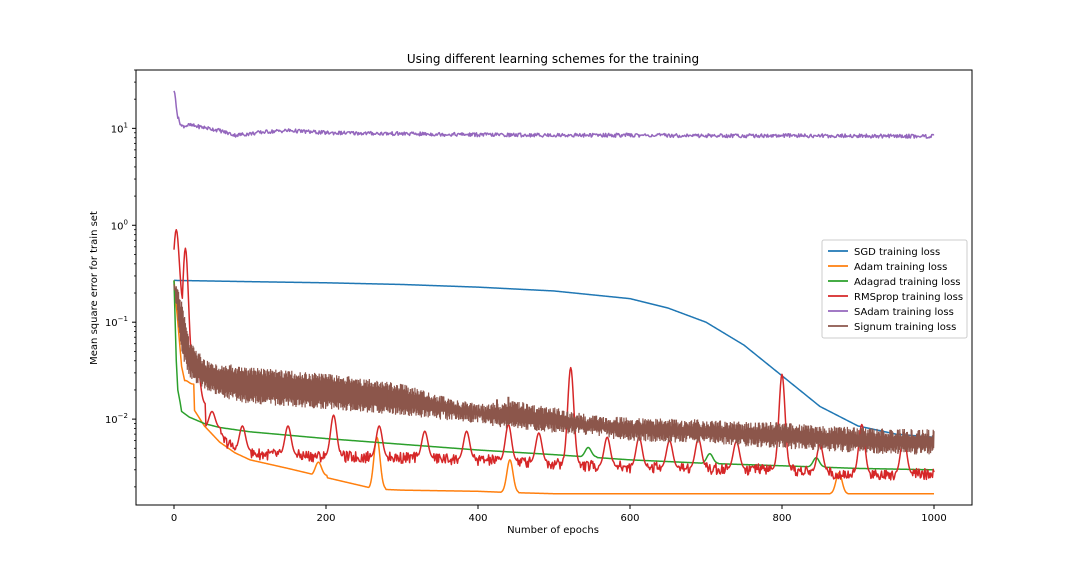 This screenshot has width=1080, height=576. I want to click on x-tick-label: 200, so click(325, 518).